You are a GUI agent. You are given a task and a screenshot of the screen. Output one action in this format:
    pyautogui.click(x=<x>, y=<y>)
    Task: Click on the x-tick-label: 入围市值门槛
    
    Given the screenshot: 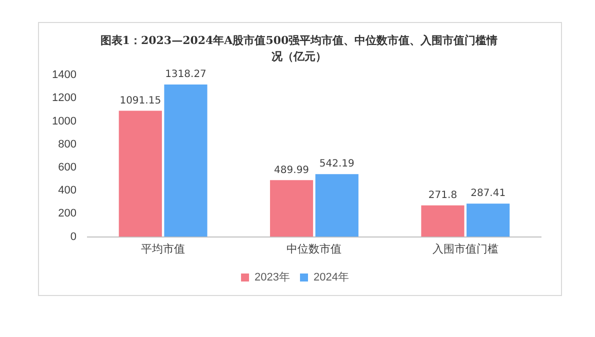 What is the action you would take?
    pyautogui.click(x=465, y=249)
    